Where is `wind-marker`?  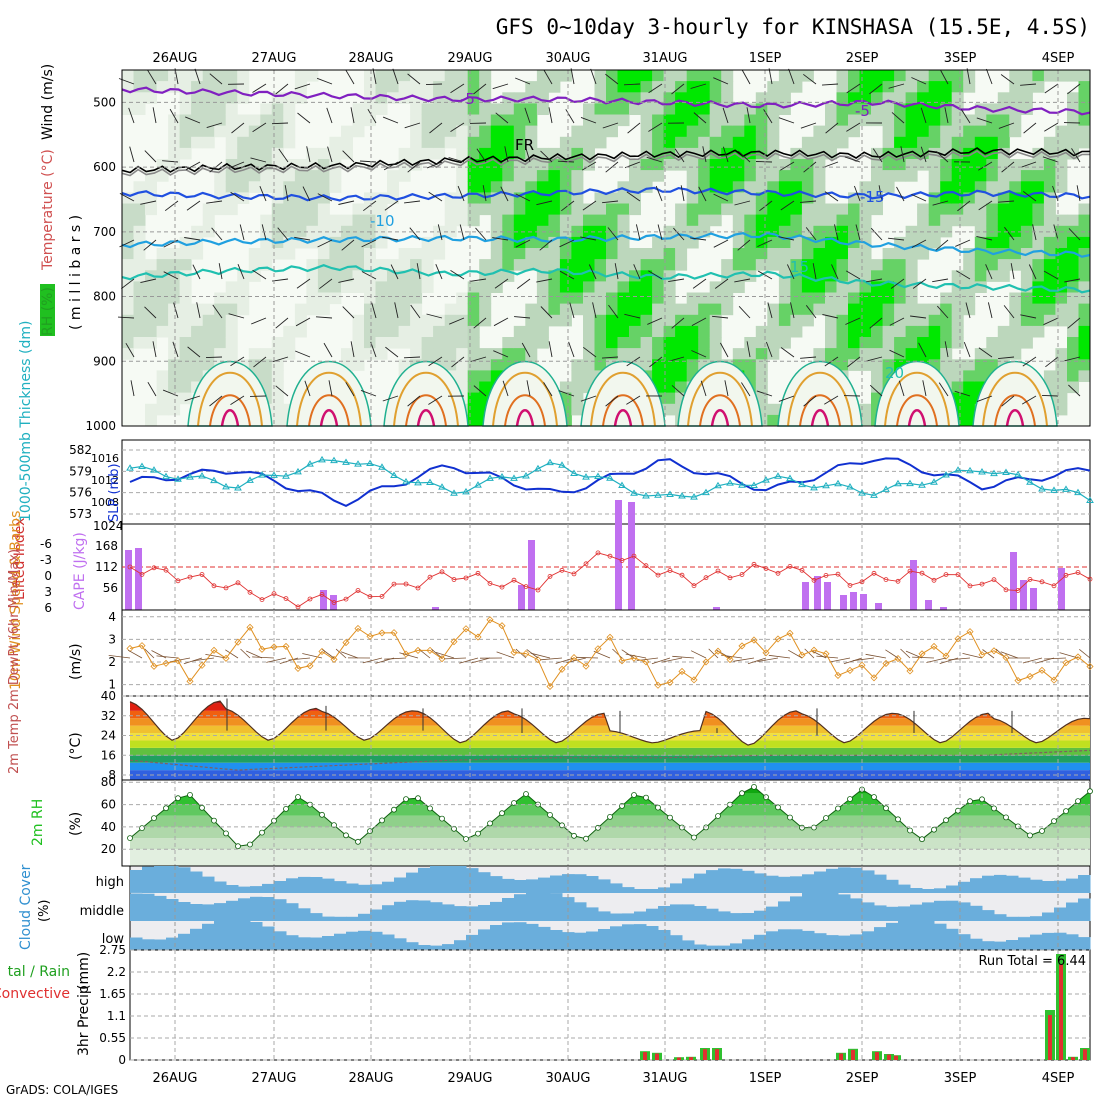
wind-marker is located at coordinates (1078, 657).